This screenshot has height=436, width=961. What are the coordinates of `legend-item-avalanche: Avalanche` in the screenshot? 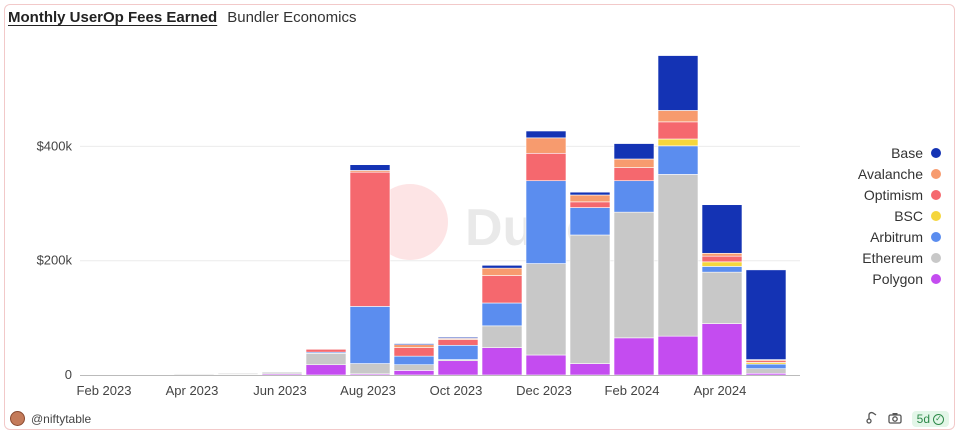 It's located at (866, 173).